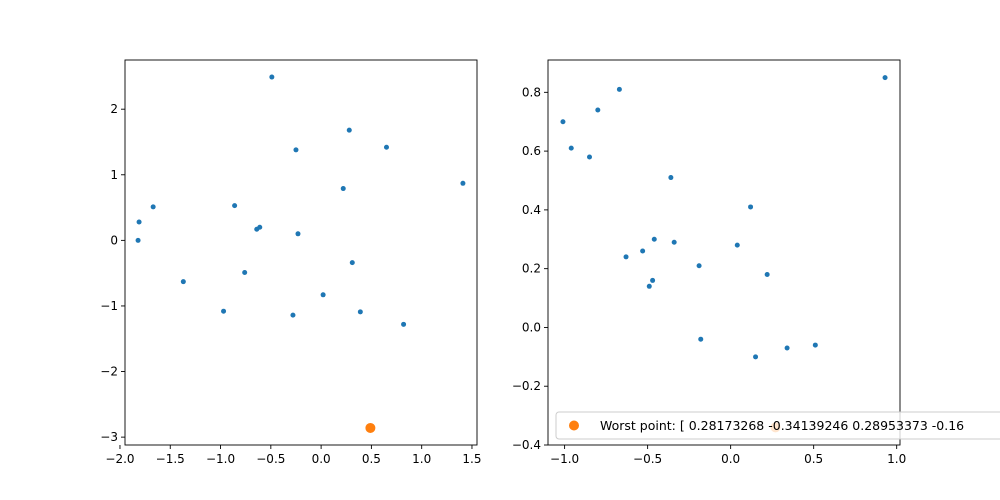 The width and height of the screenshot is (1000, 500). Describe the element at coordinates (531, 151) in the screenshot. I see `right-y-tick-label: 0.6` at that location.